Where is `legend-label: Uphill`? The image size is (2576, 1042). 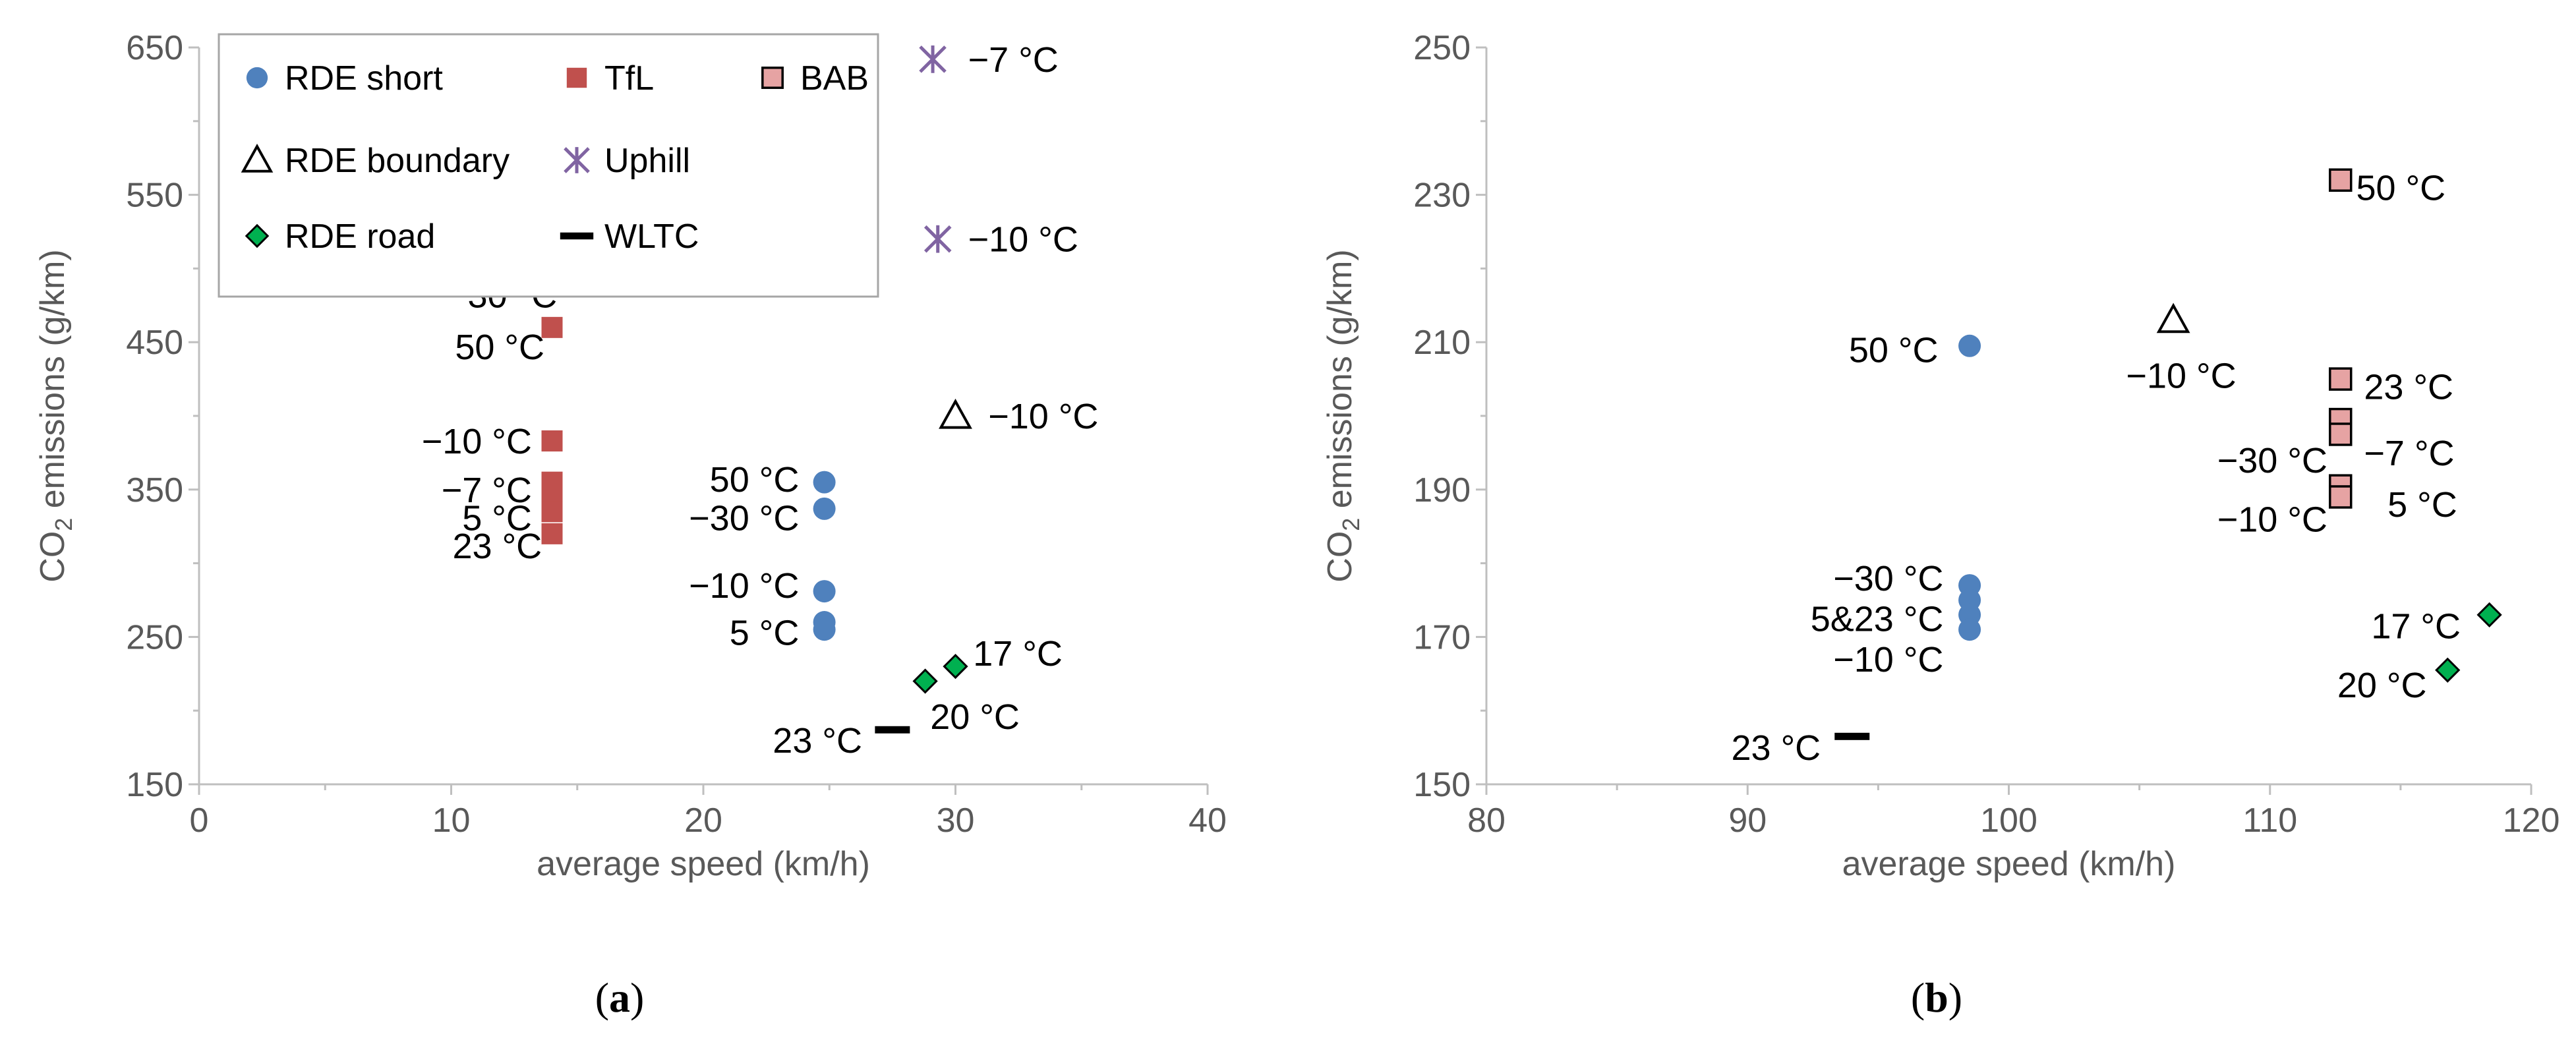
legend-label: Uphill is located at coordinates (647, 161).